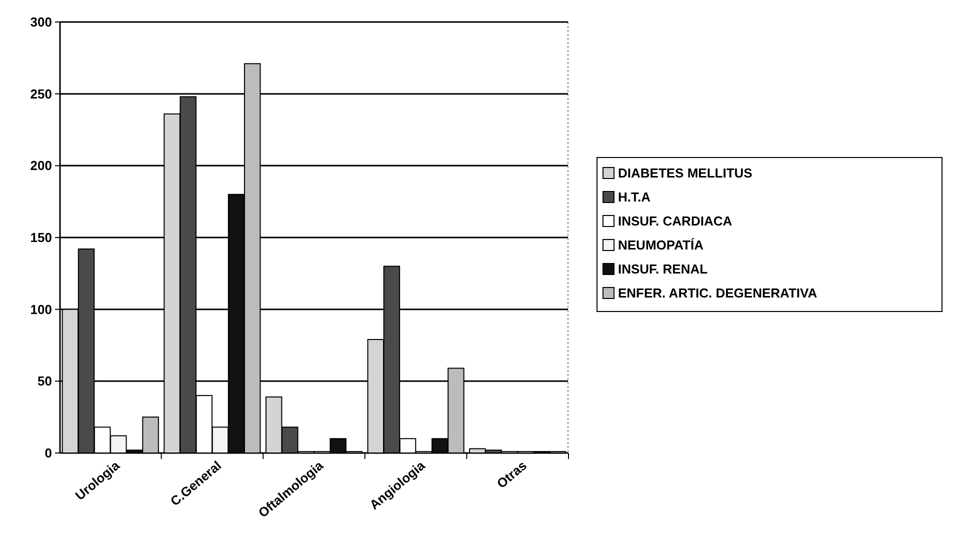  I want to click on legend-label: ENFER. ARTIC. DEGENERATIVA, so click(718, 293).